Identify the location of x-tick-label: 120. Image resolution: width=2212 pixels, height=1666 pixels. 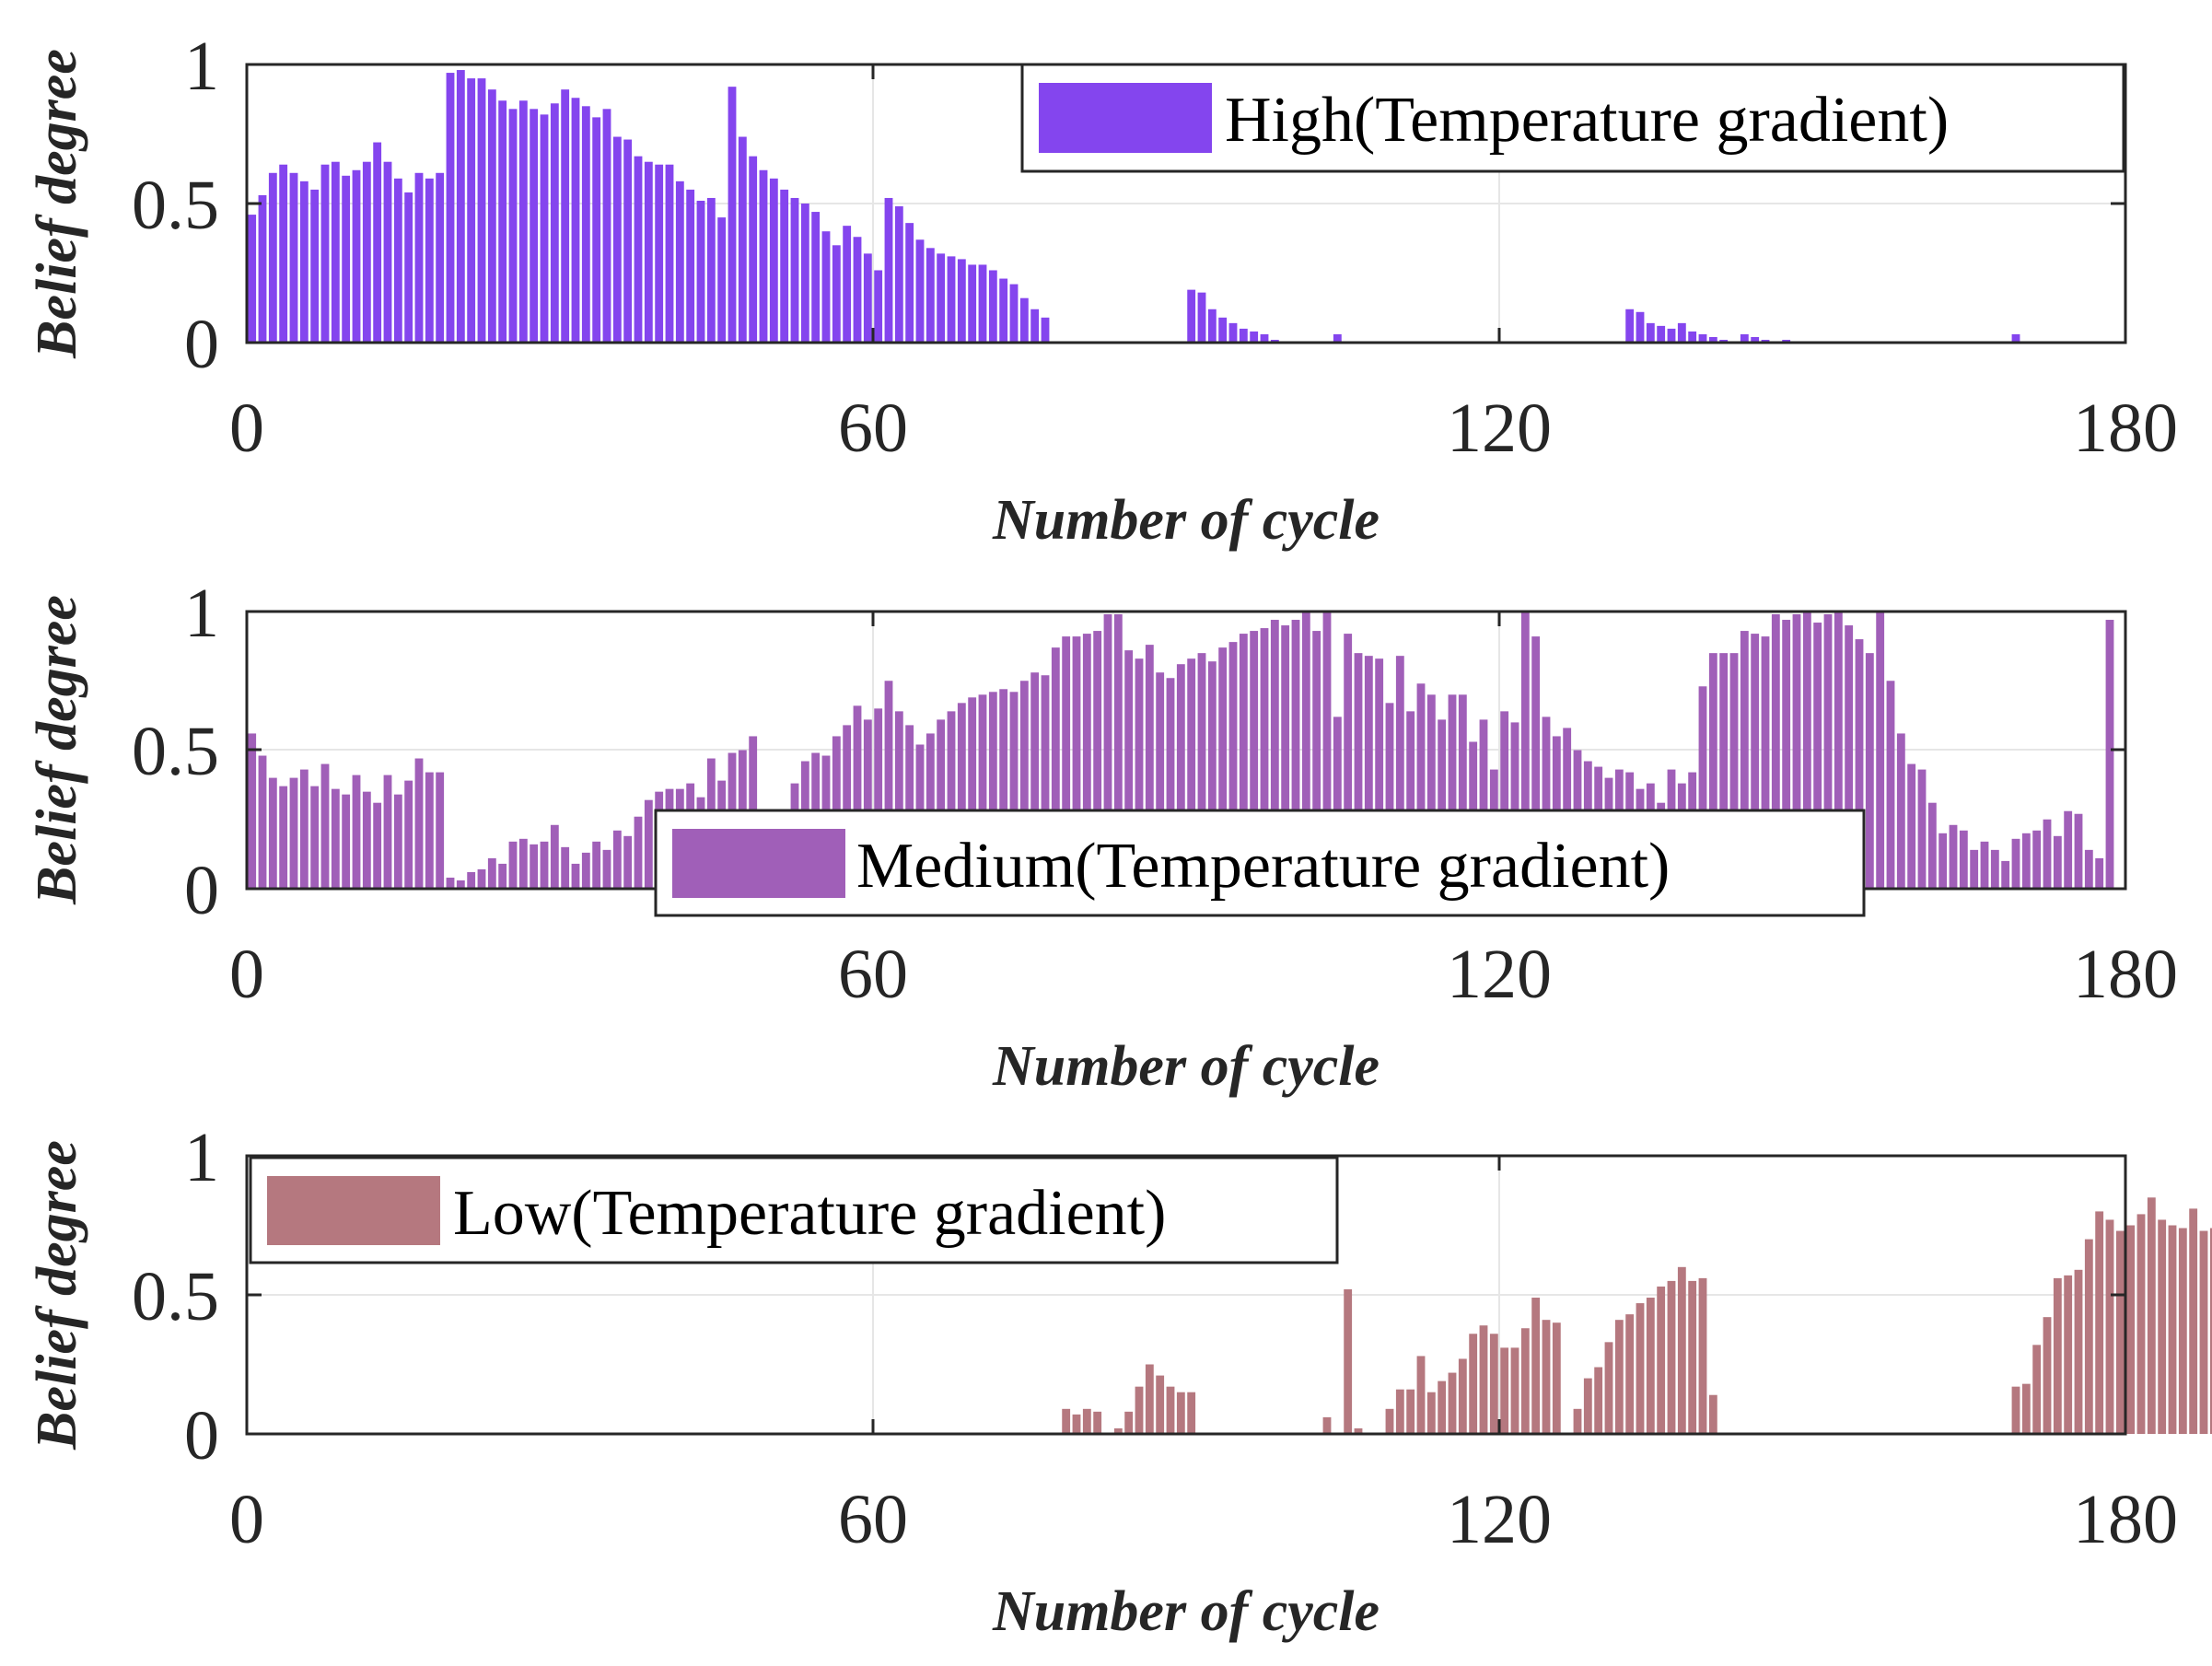
(1500, 429).